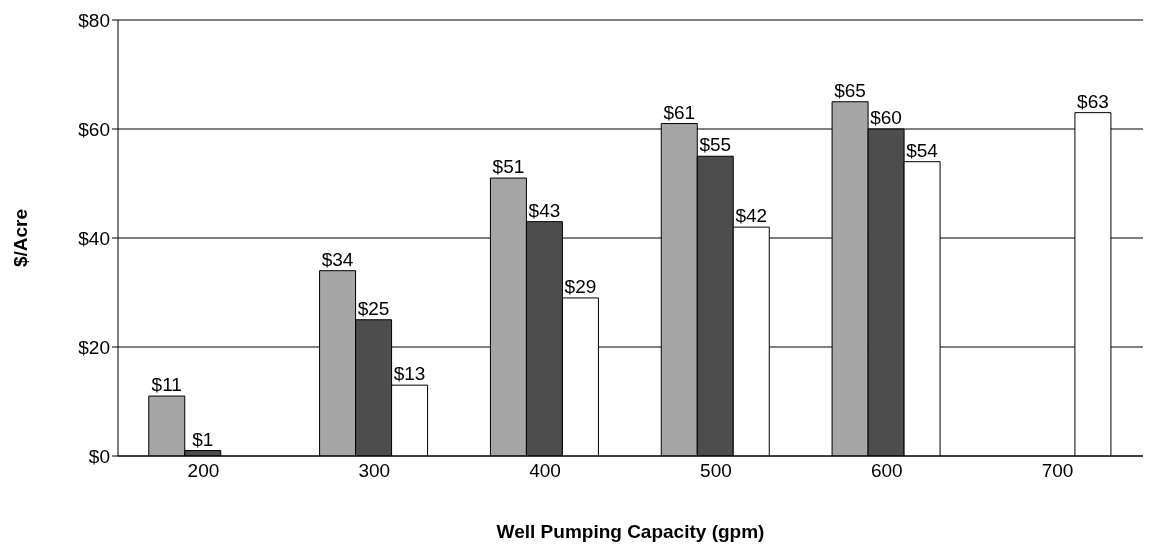 Image resolution: width=1155 pixels, height=555 pixels. I want to click on x-axis-title: Well Pumping Capacity (gpm), so click(630, 531).